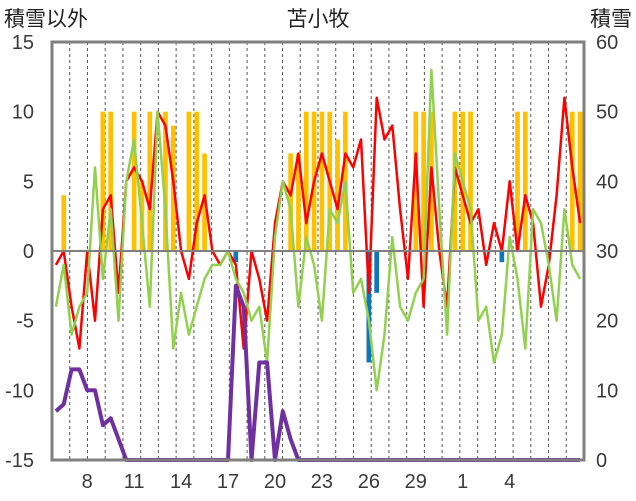 Image resolution: width=636 pixels, height=501 pixels. Describe the element at coordinates (181, 482) in the screenshot. I see `x-tick-label: 14` at that location.